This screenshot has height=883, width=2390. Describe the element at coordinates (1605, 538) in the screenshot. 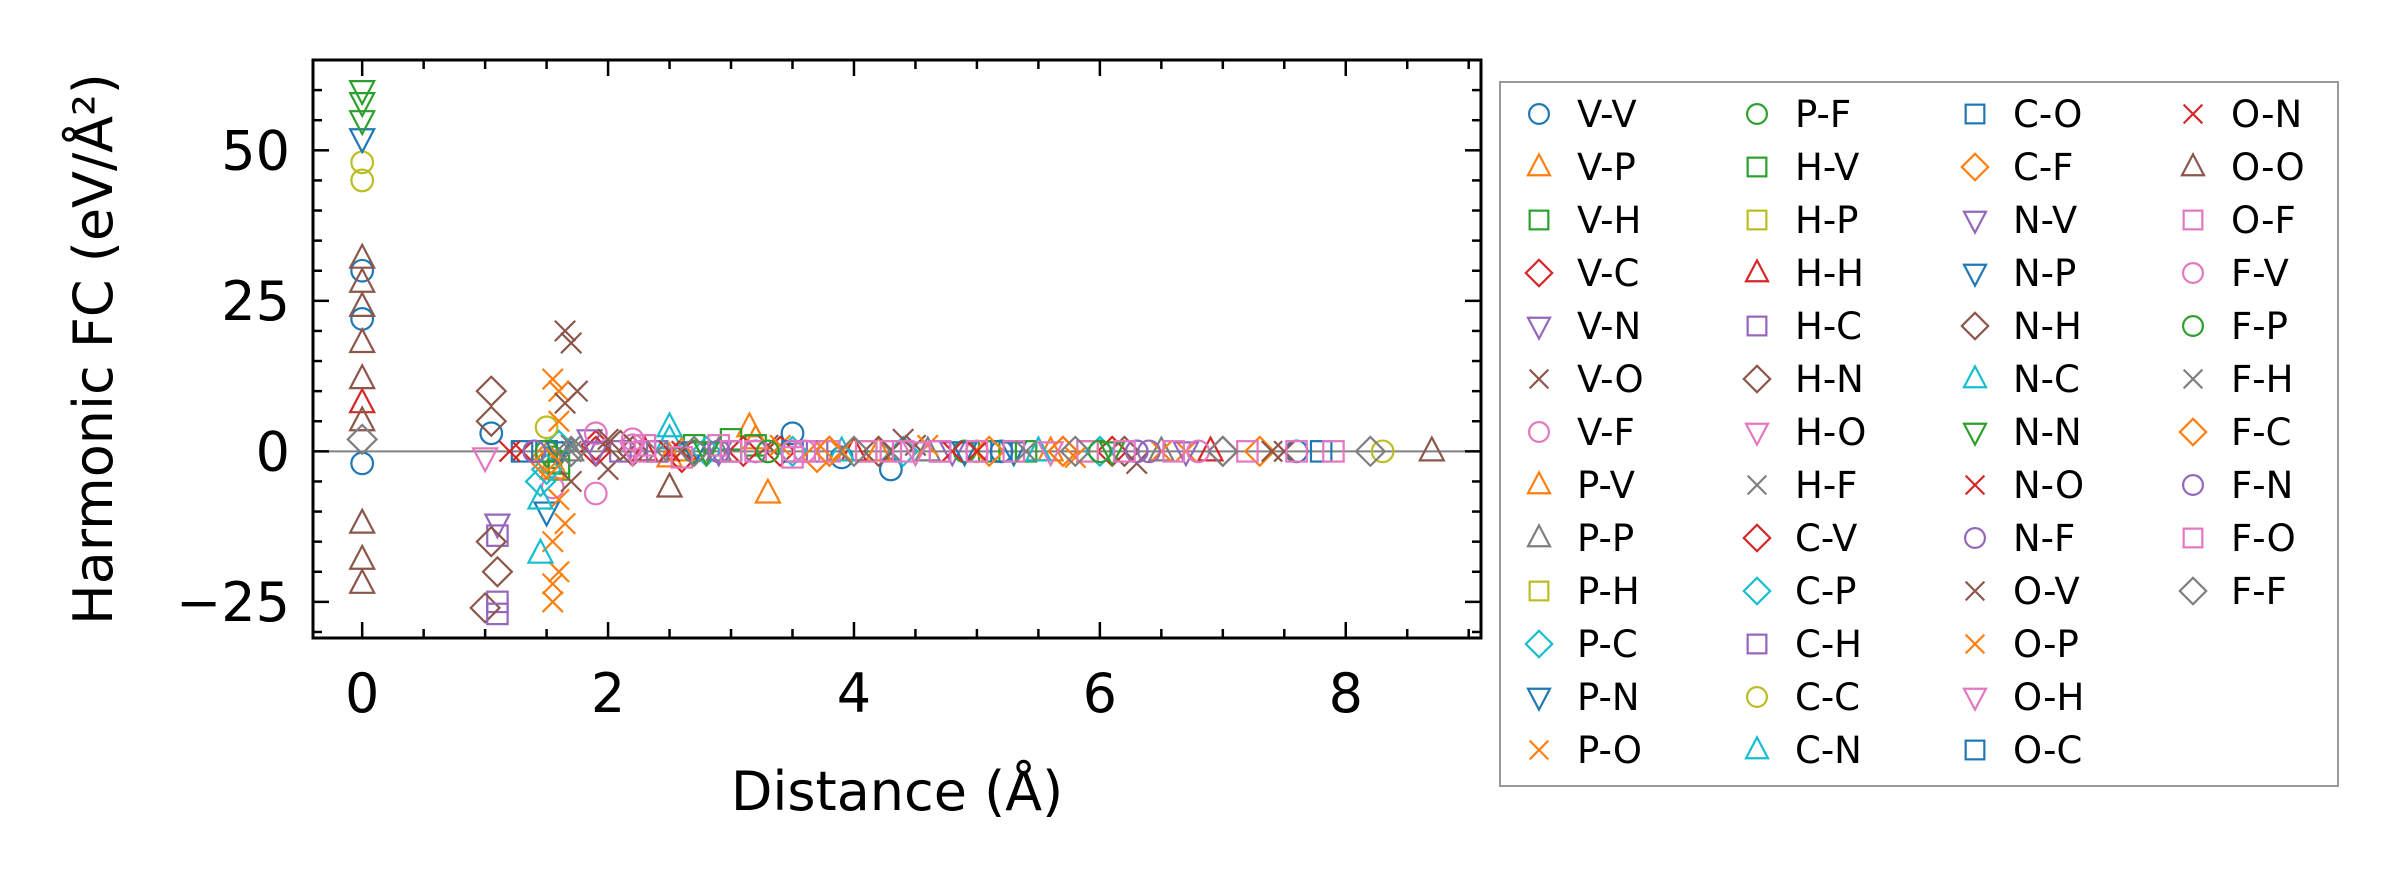

I see `legend-label: P-P` at that location.